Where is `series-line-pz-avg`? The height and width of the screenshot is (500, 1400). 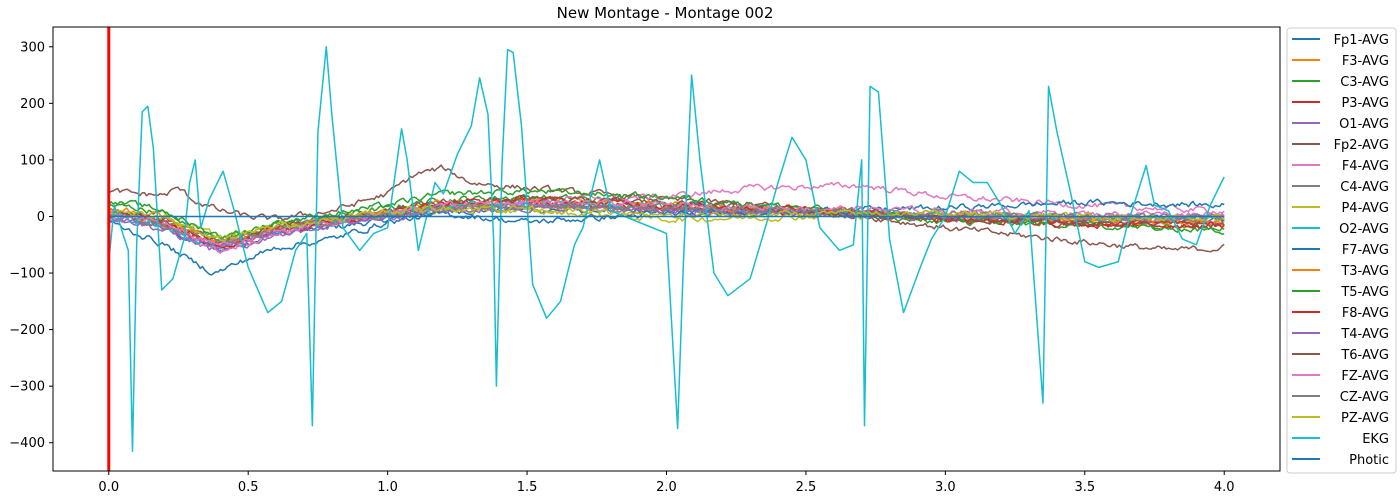 series-line-pz-avg is located at coordinates (666, 223).